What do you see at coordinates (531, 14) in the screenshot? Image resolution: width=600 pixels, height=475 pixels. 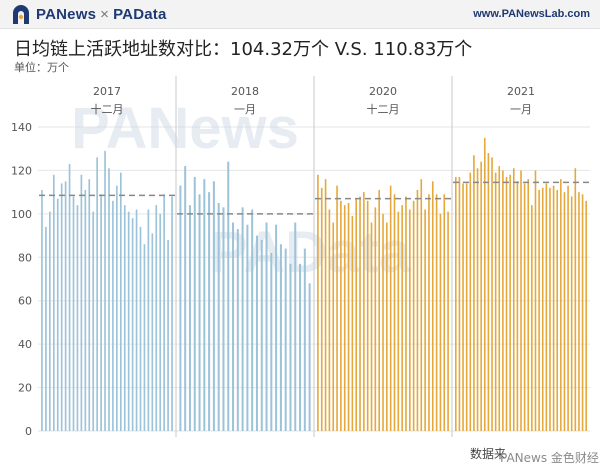 I see `site-url-link: www.PANewsLab.com` at bounding box center [531, 14].